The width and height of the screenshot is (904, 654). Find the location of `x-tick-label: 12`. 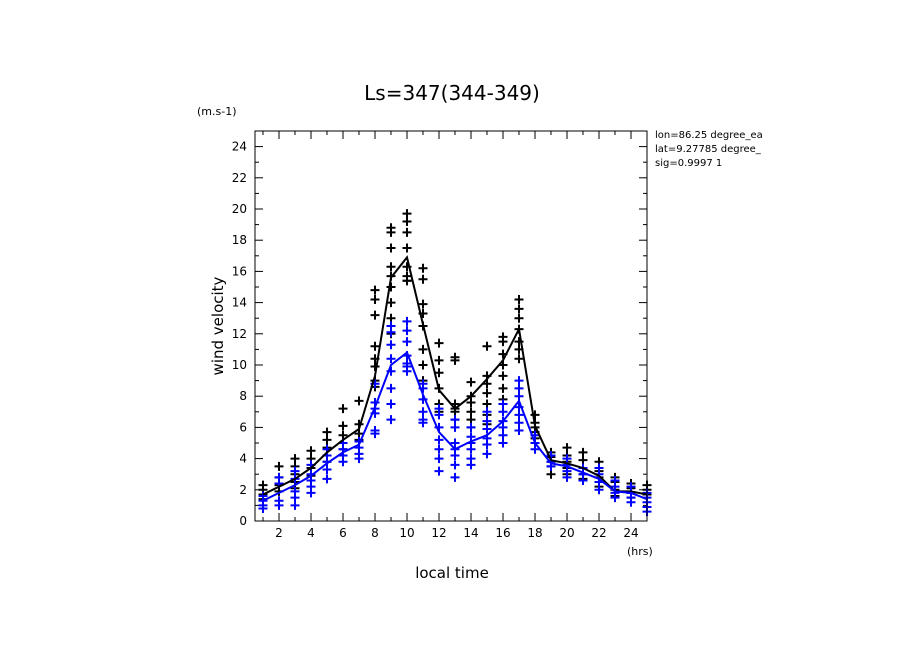

x-tick-label: 12 is located at coordinates (438, 533).